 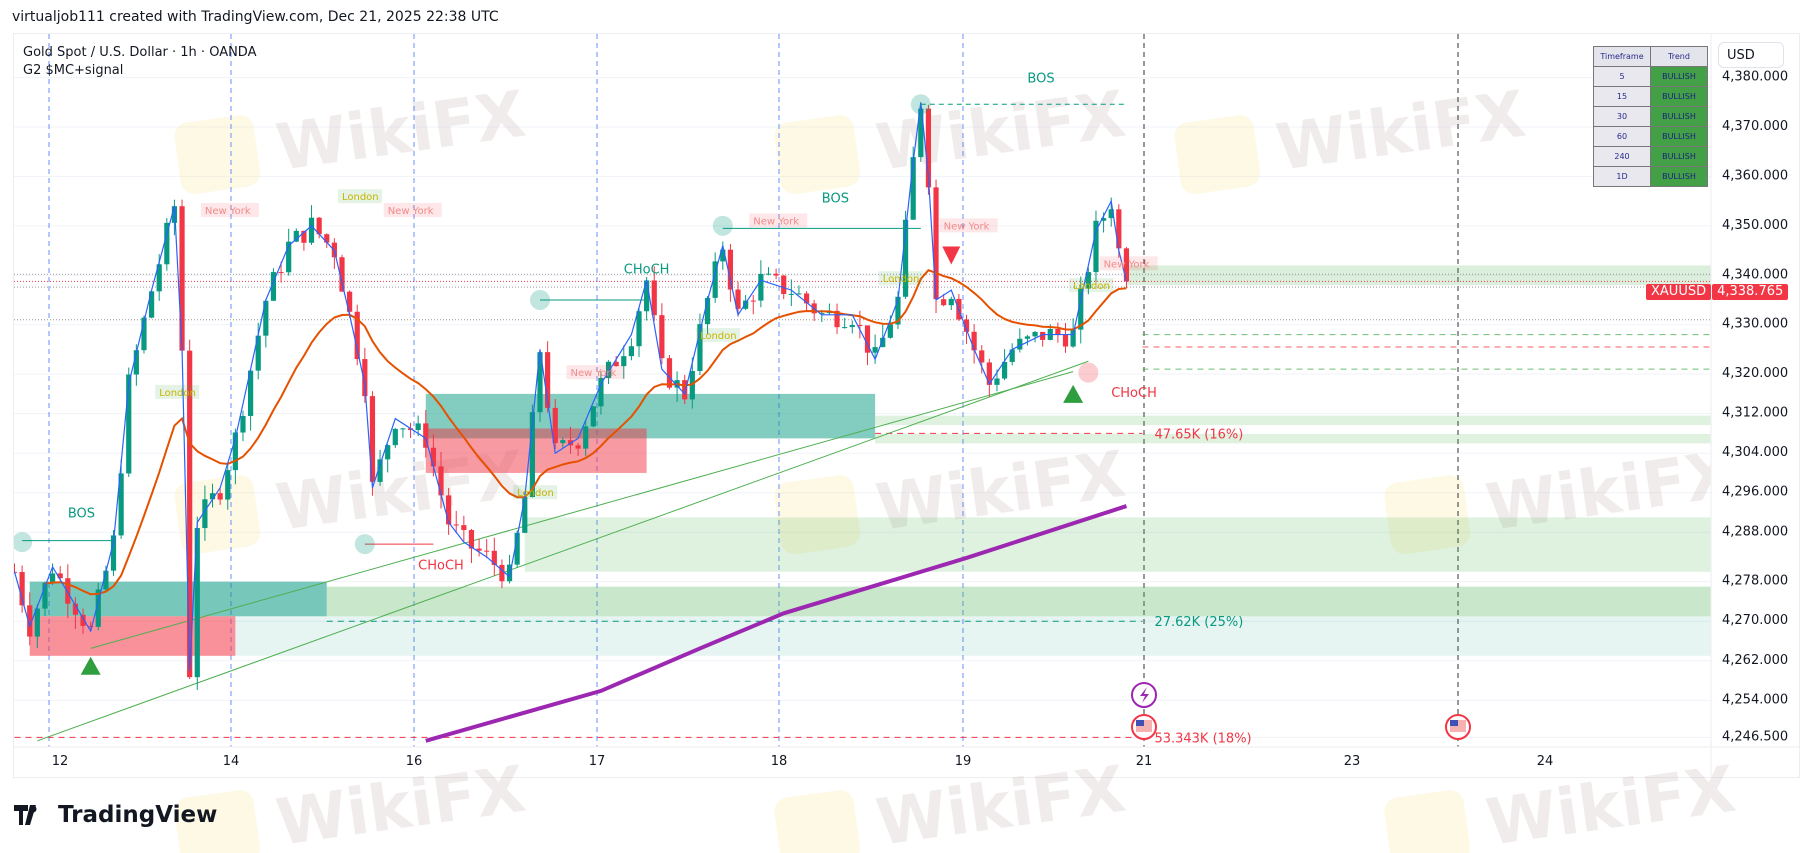 What do you see at coordinates (1144, 695) in the screenshot?
I see `lightning-glyph` at bounding box center [1144, 695].